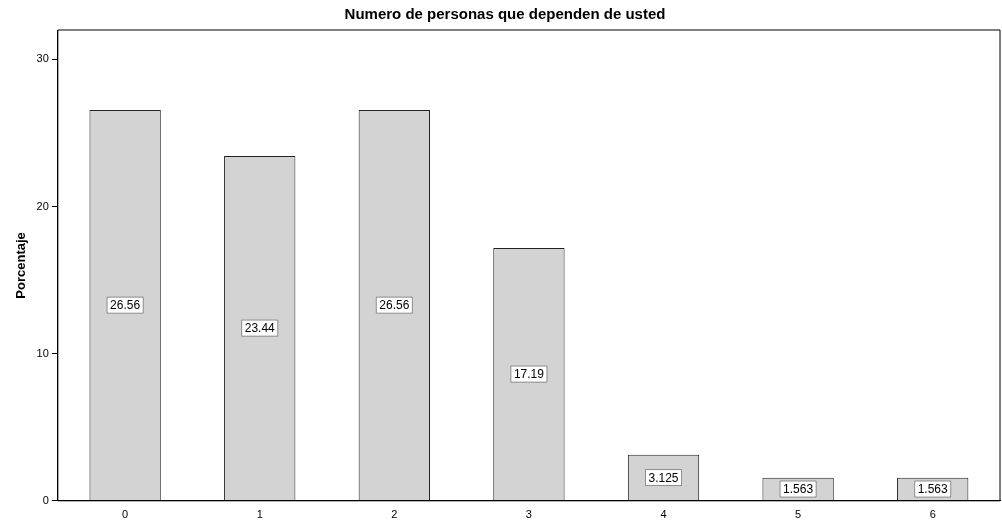 The width and height of the screenshot is (1002, 529). I want to click on y-tick-label: 30, so click(42, 58).